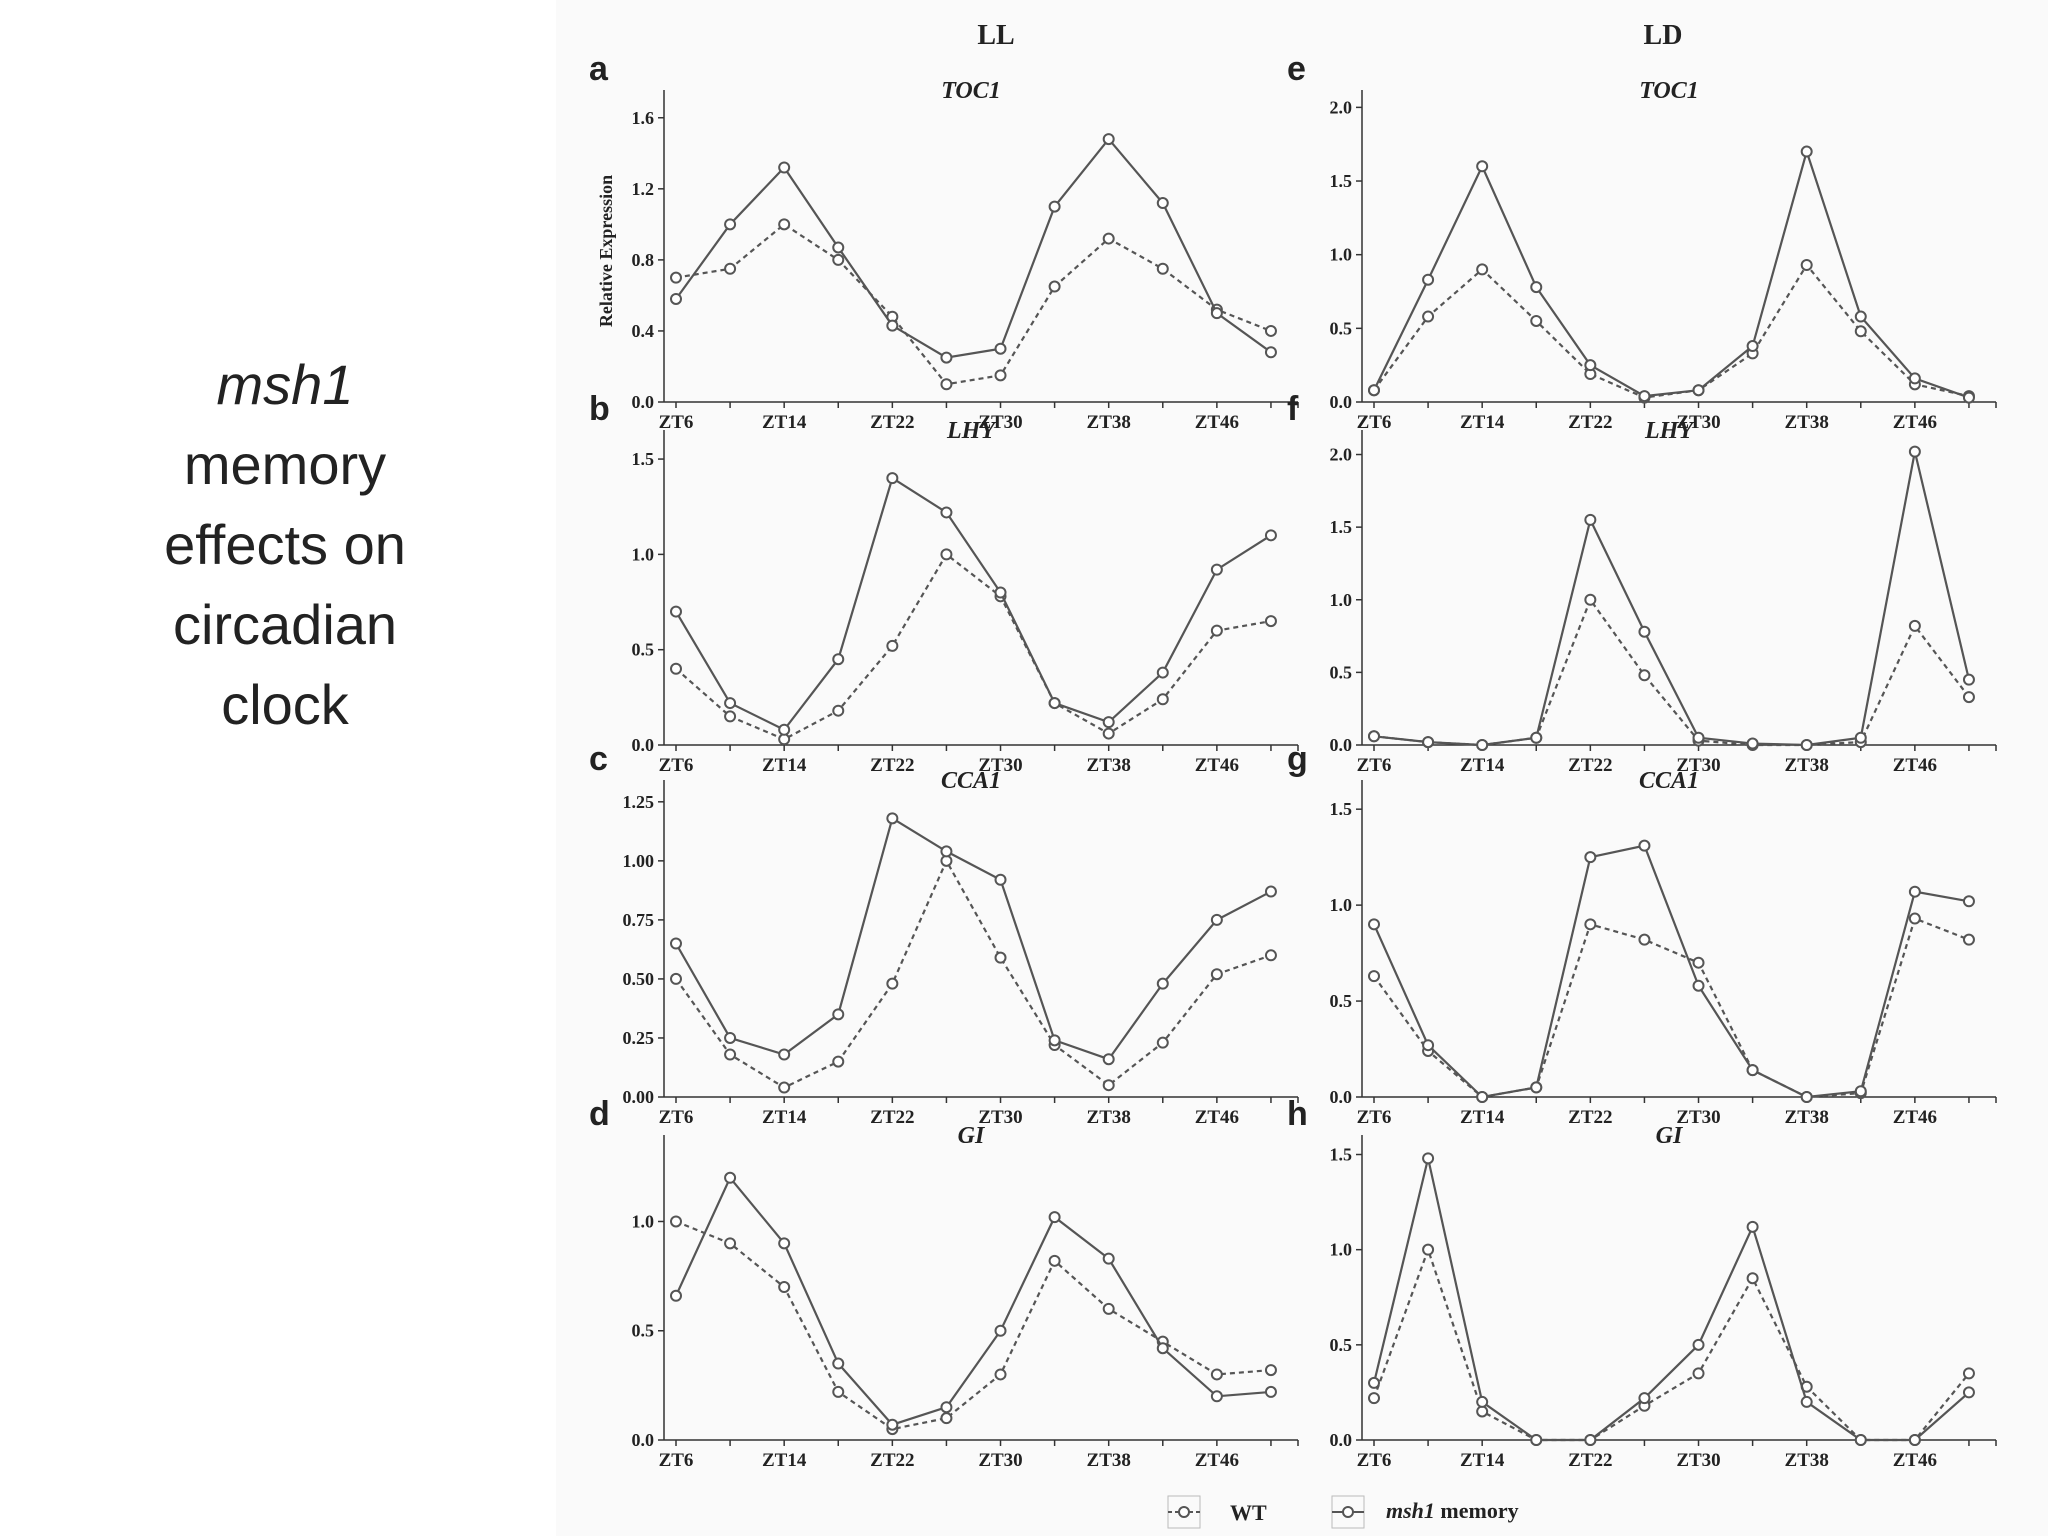 This screenshot has width=2048, height=1536. What do you see at coordinates (1410, 1510) in the screenshot?
I see `legend-msh1-italic: msh1` at bounding box center [1410, 1510].